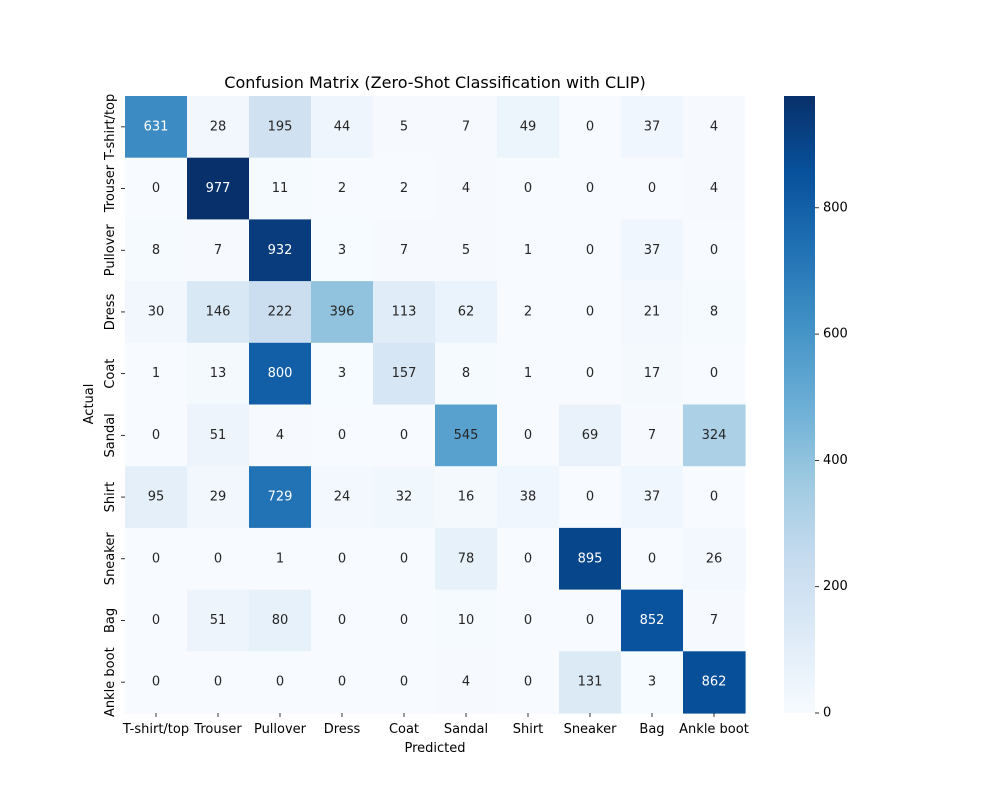 The image size is (1000, 800). I want to click on y-tick-label: T-shirt/top, so click(110, 127).